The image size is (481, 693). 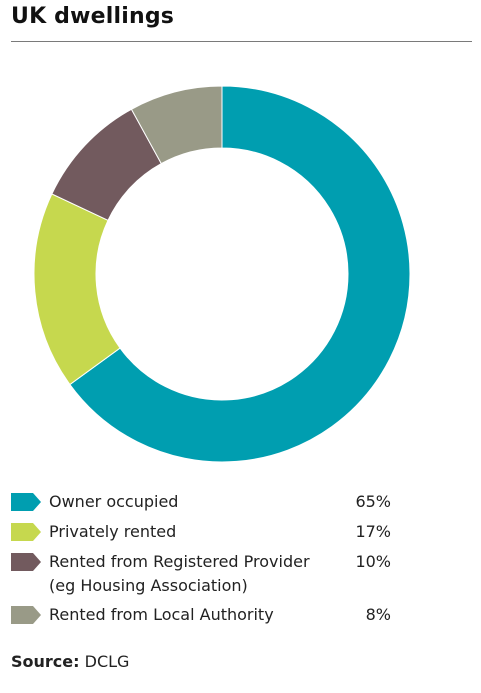 What do you see at coordinates (373, 561) in the screenshot?
I see `legend-value: 10%` at bounding box center [373, 561].